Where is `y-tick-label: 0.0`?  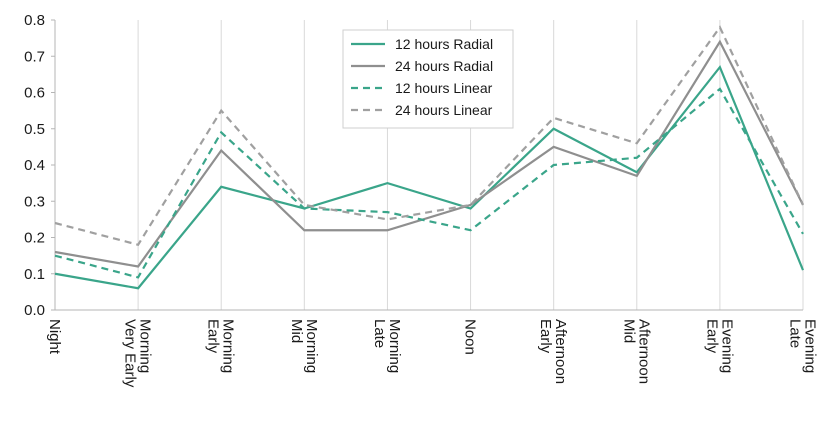
y-tick-label: 0.0 is located at coordinates (34, 310).